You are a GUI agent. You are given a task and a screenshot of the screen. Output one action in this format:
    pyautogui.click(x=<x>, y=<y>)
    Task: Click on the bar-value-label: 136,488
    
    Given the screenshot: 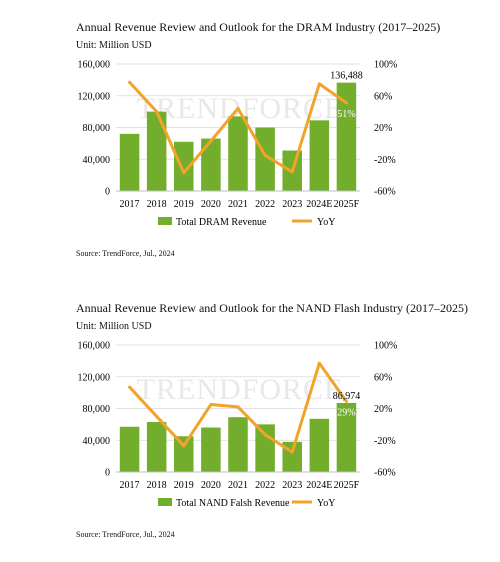 What is the action you would take?
    pyautogui.click(x=346, y=76)
    